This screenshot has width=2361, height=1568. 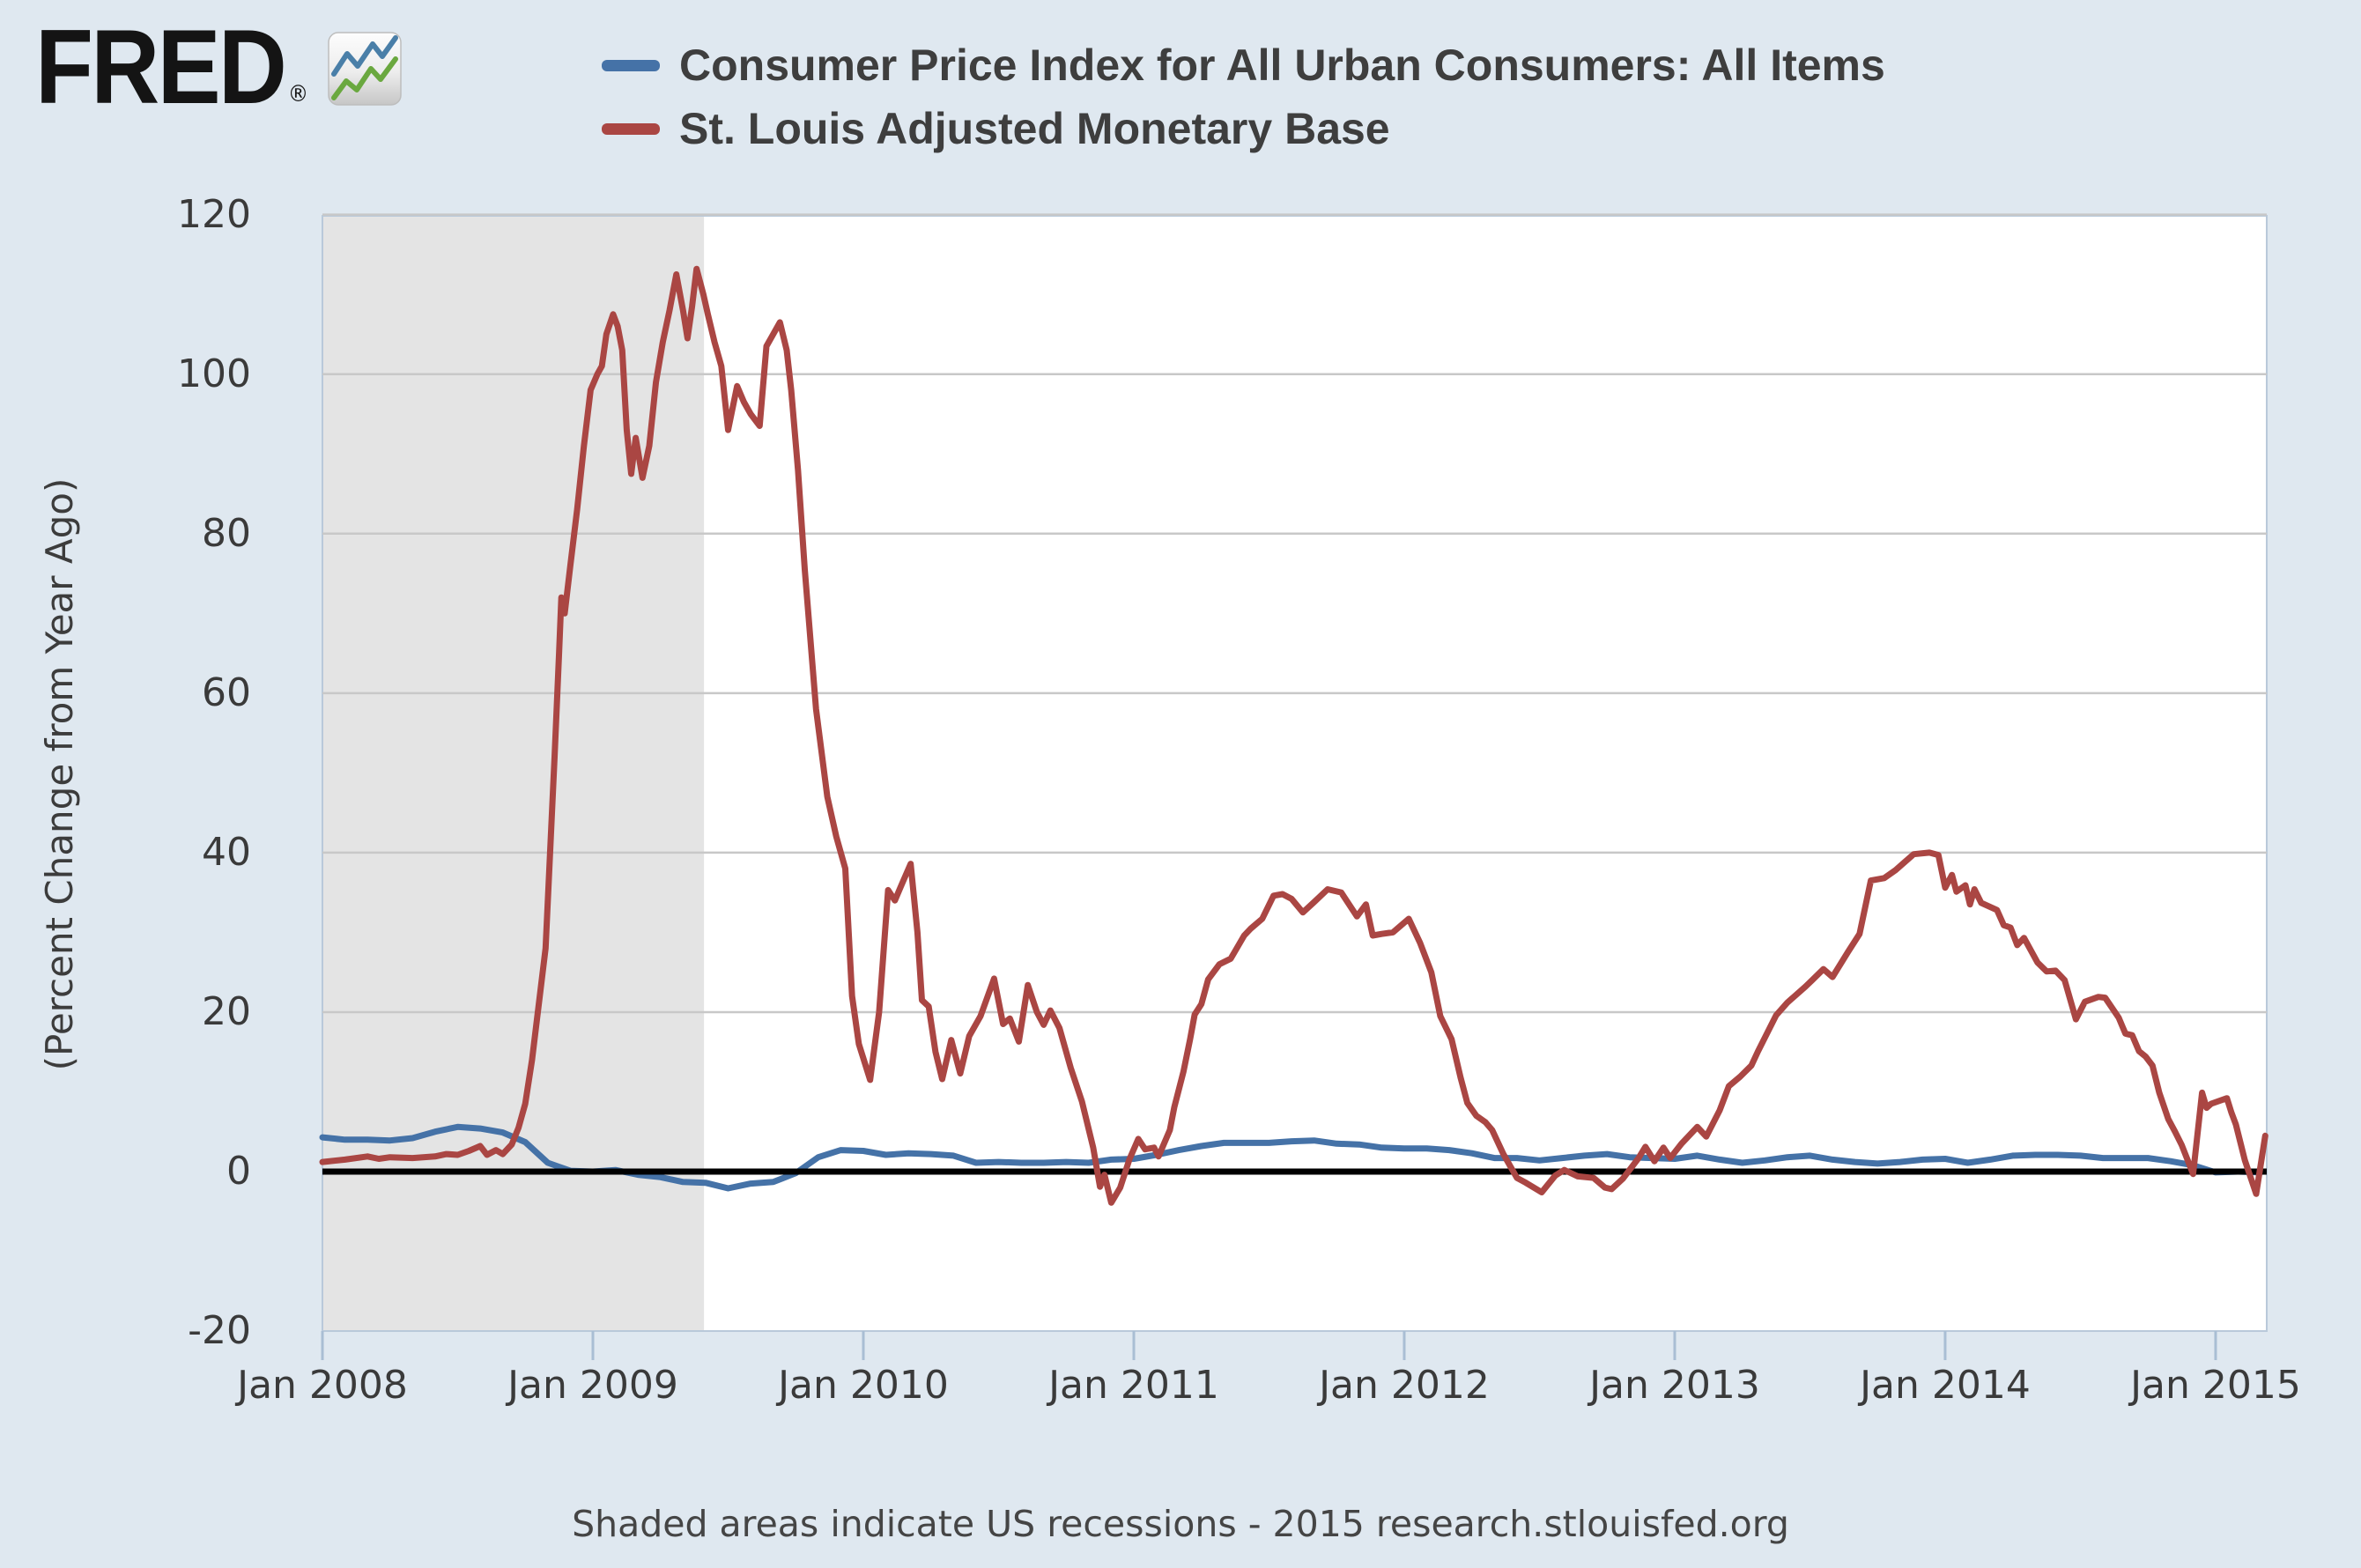 I want to click on logo-icon-blue-zigzag, so click(x=364, y=56).